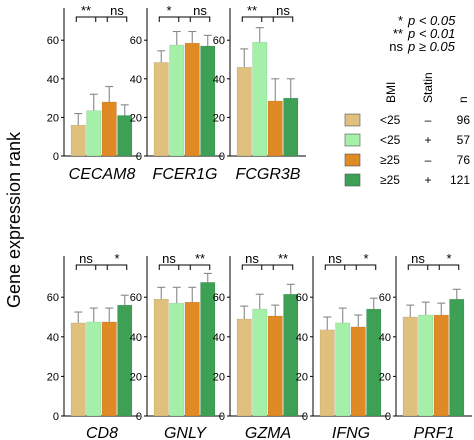  What do you see at coordinates (464, 160) in the screenshot?
I see `legend-n-3: 76` at bounding box center [464, 160].